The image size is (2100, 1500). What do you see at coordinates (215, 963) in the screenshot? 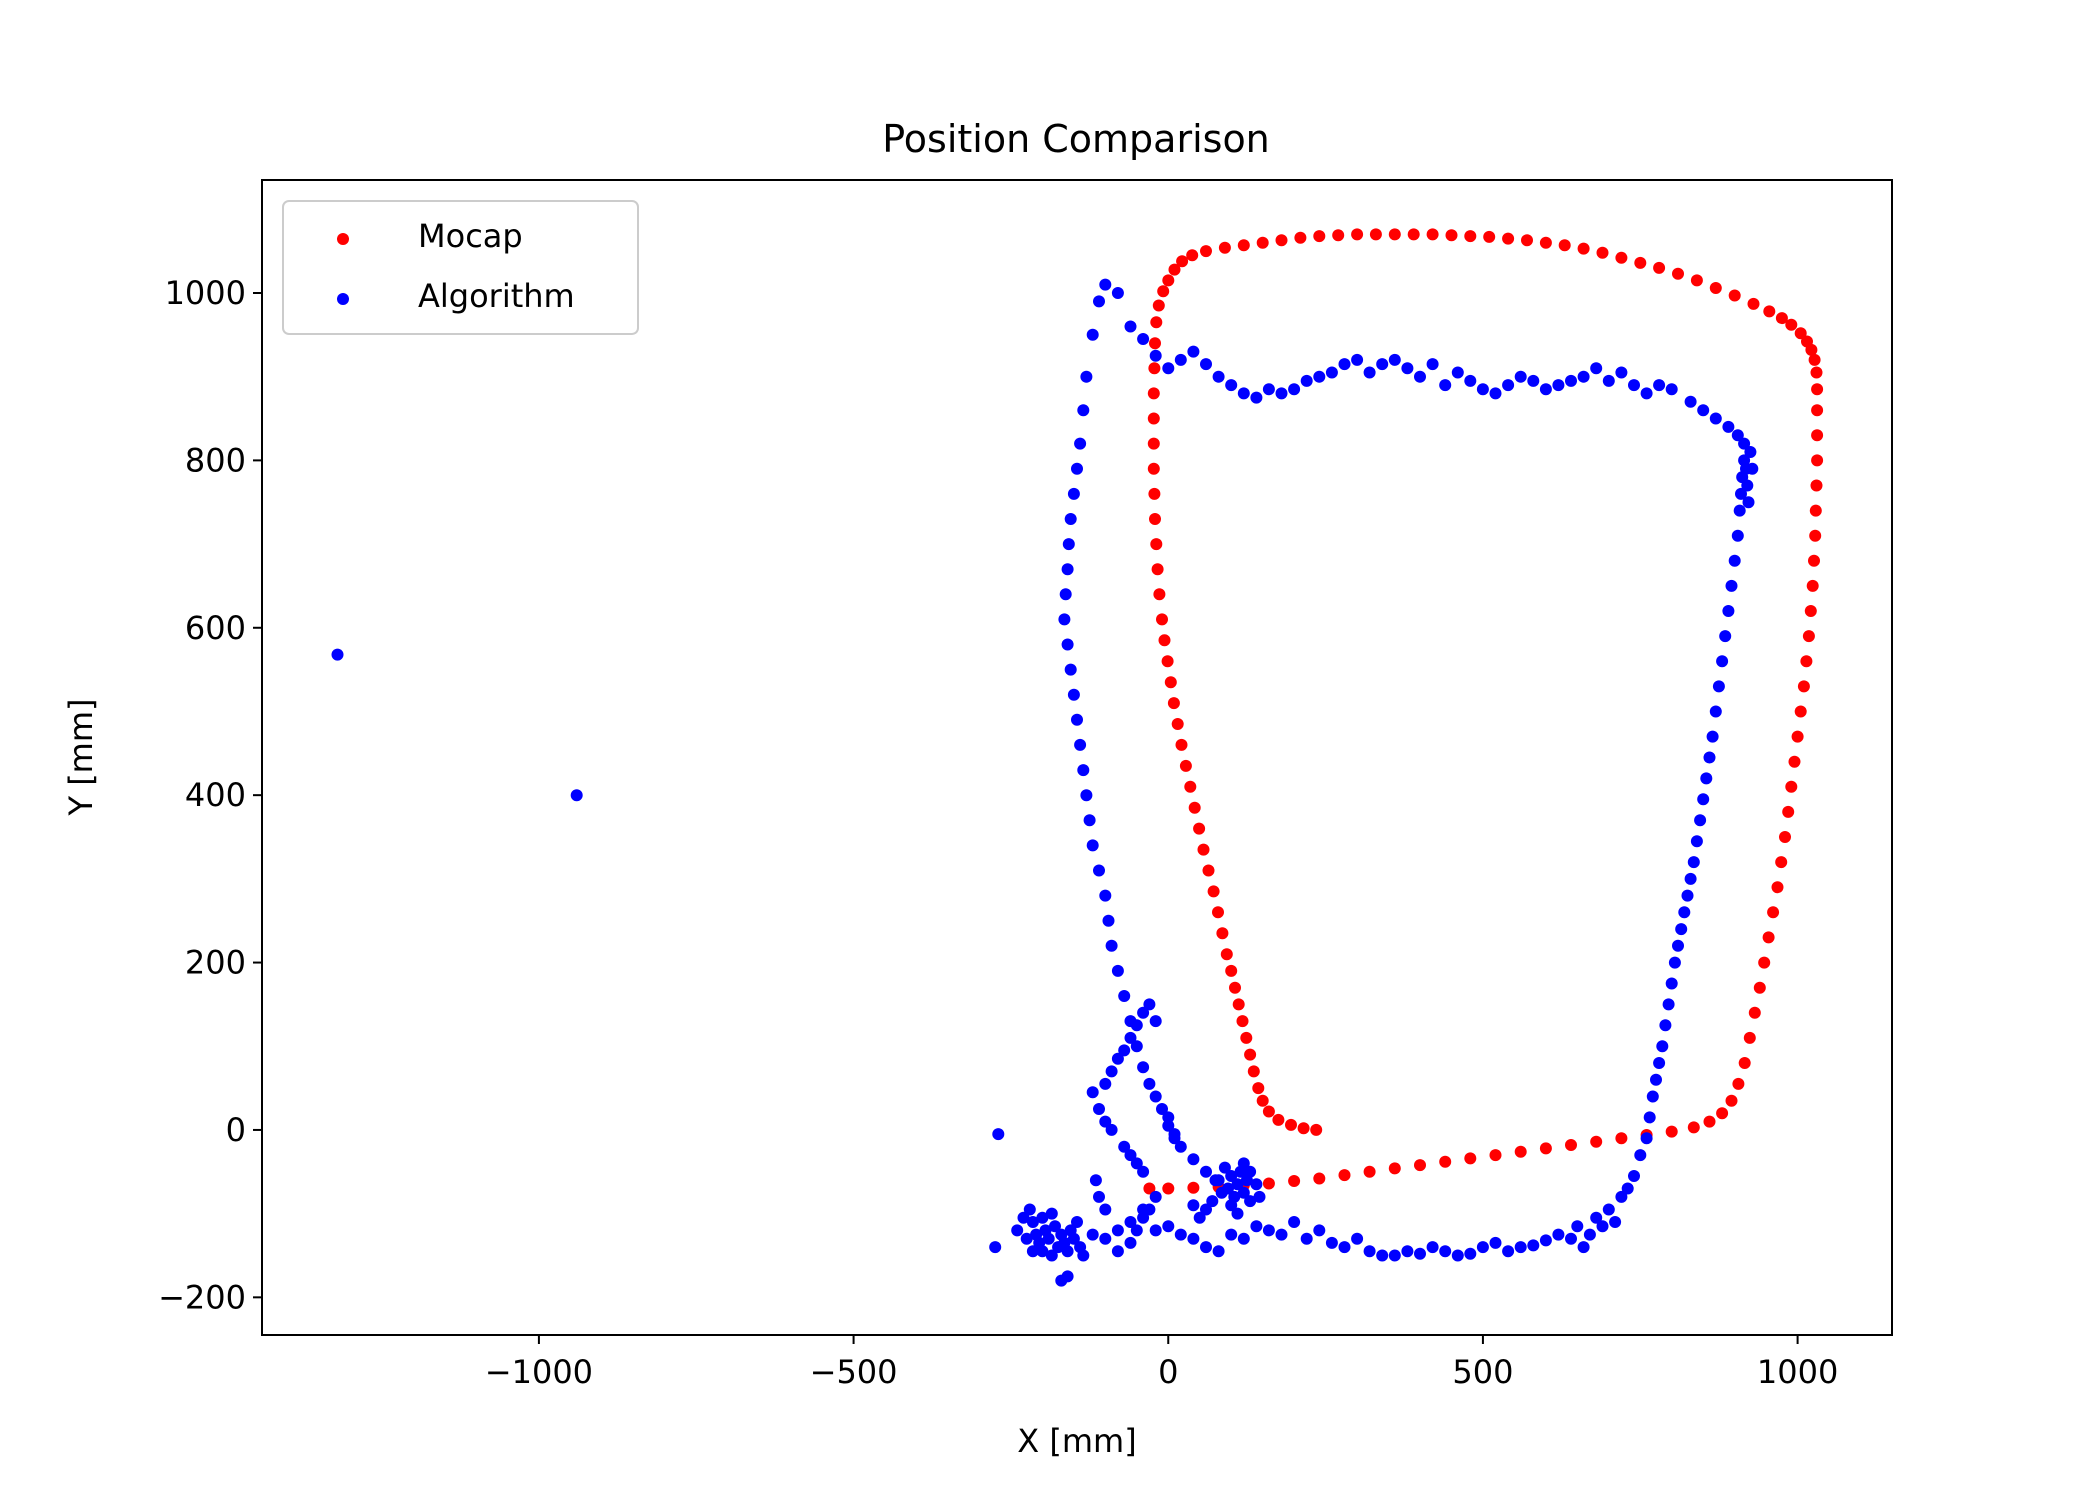
I see `y-tick-label: 200` at bounding box center [215, 963].